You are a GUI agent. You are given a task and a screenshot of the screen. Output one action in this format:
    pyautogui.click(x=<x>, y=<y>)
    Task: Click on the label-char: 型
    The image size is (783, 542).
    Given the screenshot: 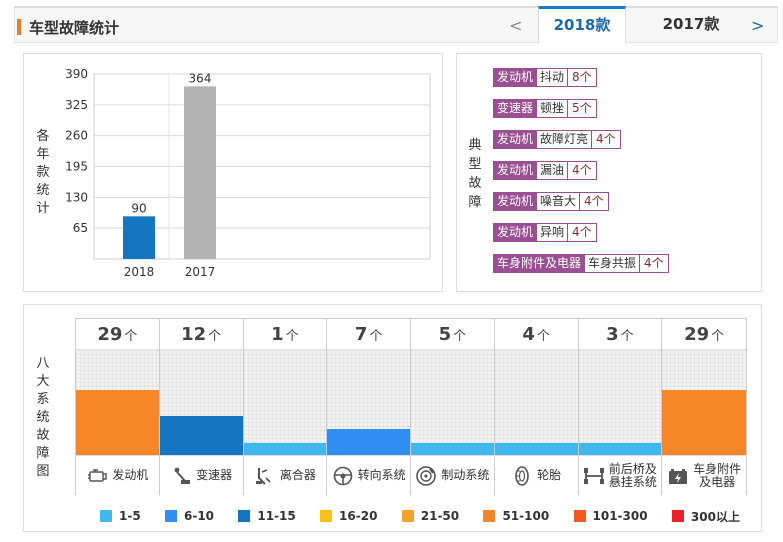 What is the action you would take?
    pyautogui.click(x=475, y=164)
    